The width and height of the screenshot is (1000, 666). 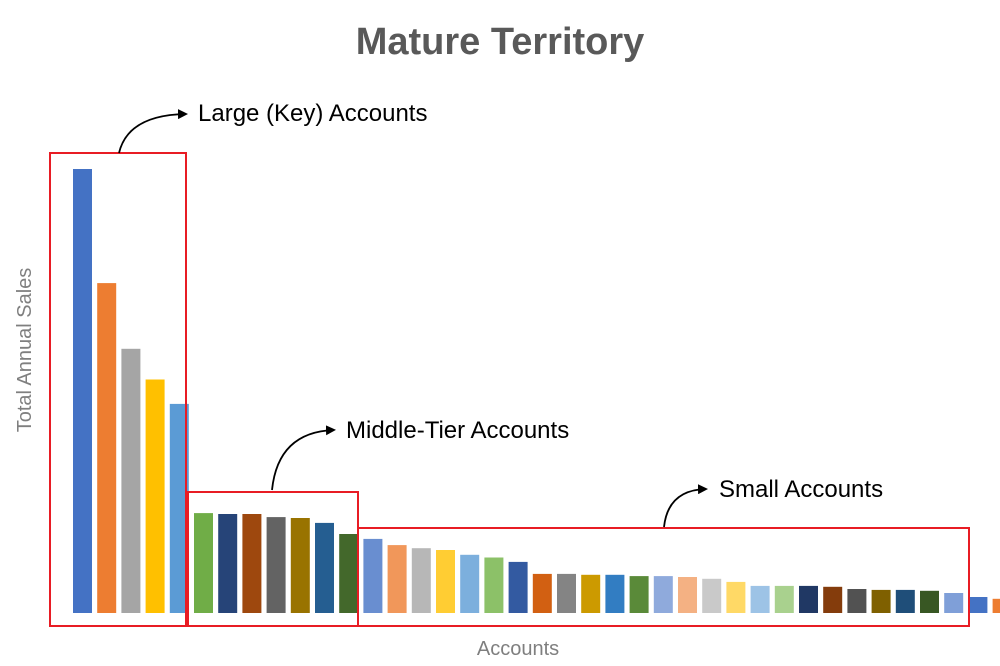 What do you see at coordinates (153, 131) in the screenshot?
I see `large-accounts-arrow` at bounding box center [153, 131].